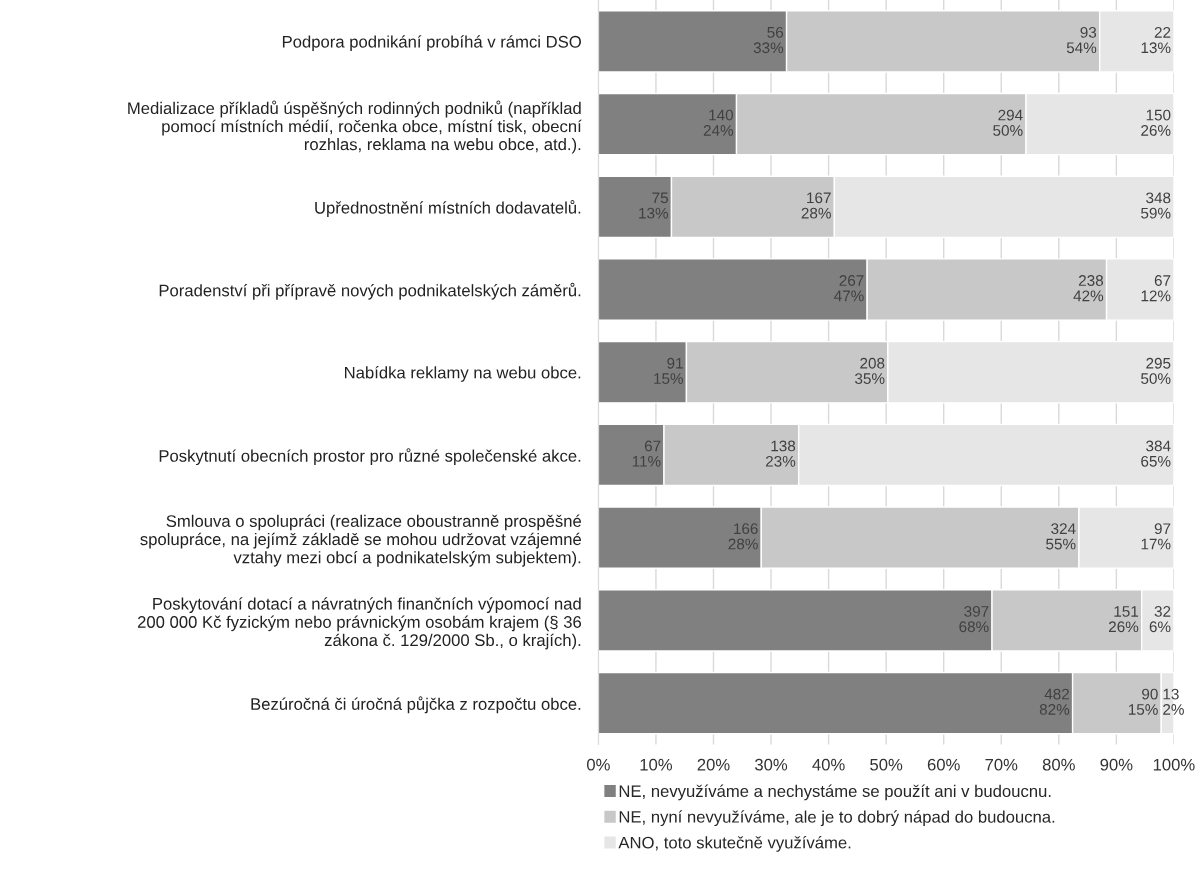  Describe the element at coordinates (1088, 288) in the screenshot. I see `data-label: 238 42%` at that location.